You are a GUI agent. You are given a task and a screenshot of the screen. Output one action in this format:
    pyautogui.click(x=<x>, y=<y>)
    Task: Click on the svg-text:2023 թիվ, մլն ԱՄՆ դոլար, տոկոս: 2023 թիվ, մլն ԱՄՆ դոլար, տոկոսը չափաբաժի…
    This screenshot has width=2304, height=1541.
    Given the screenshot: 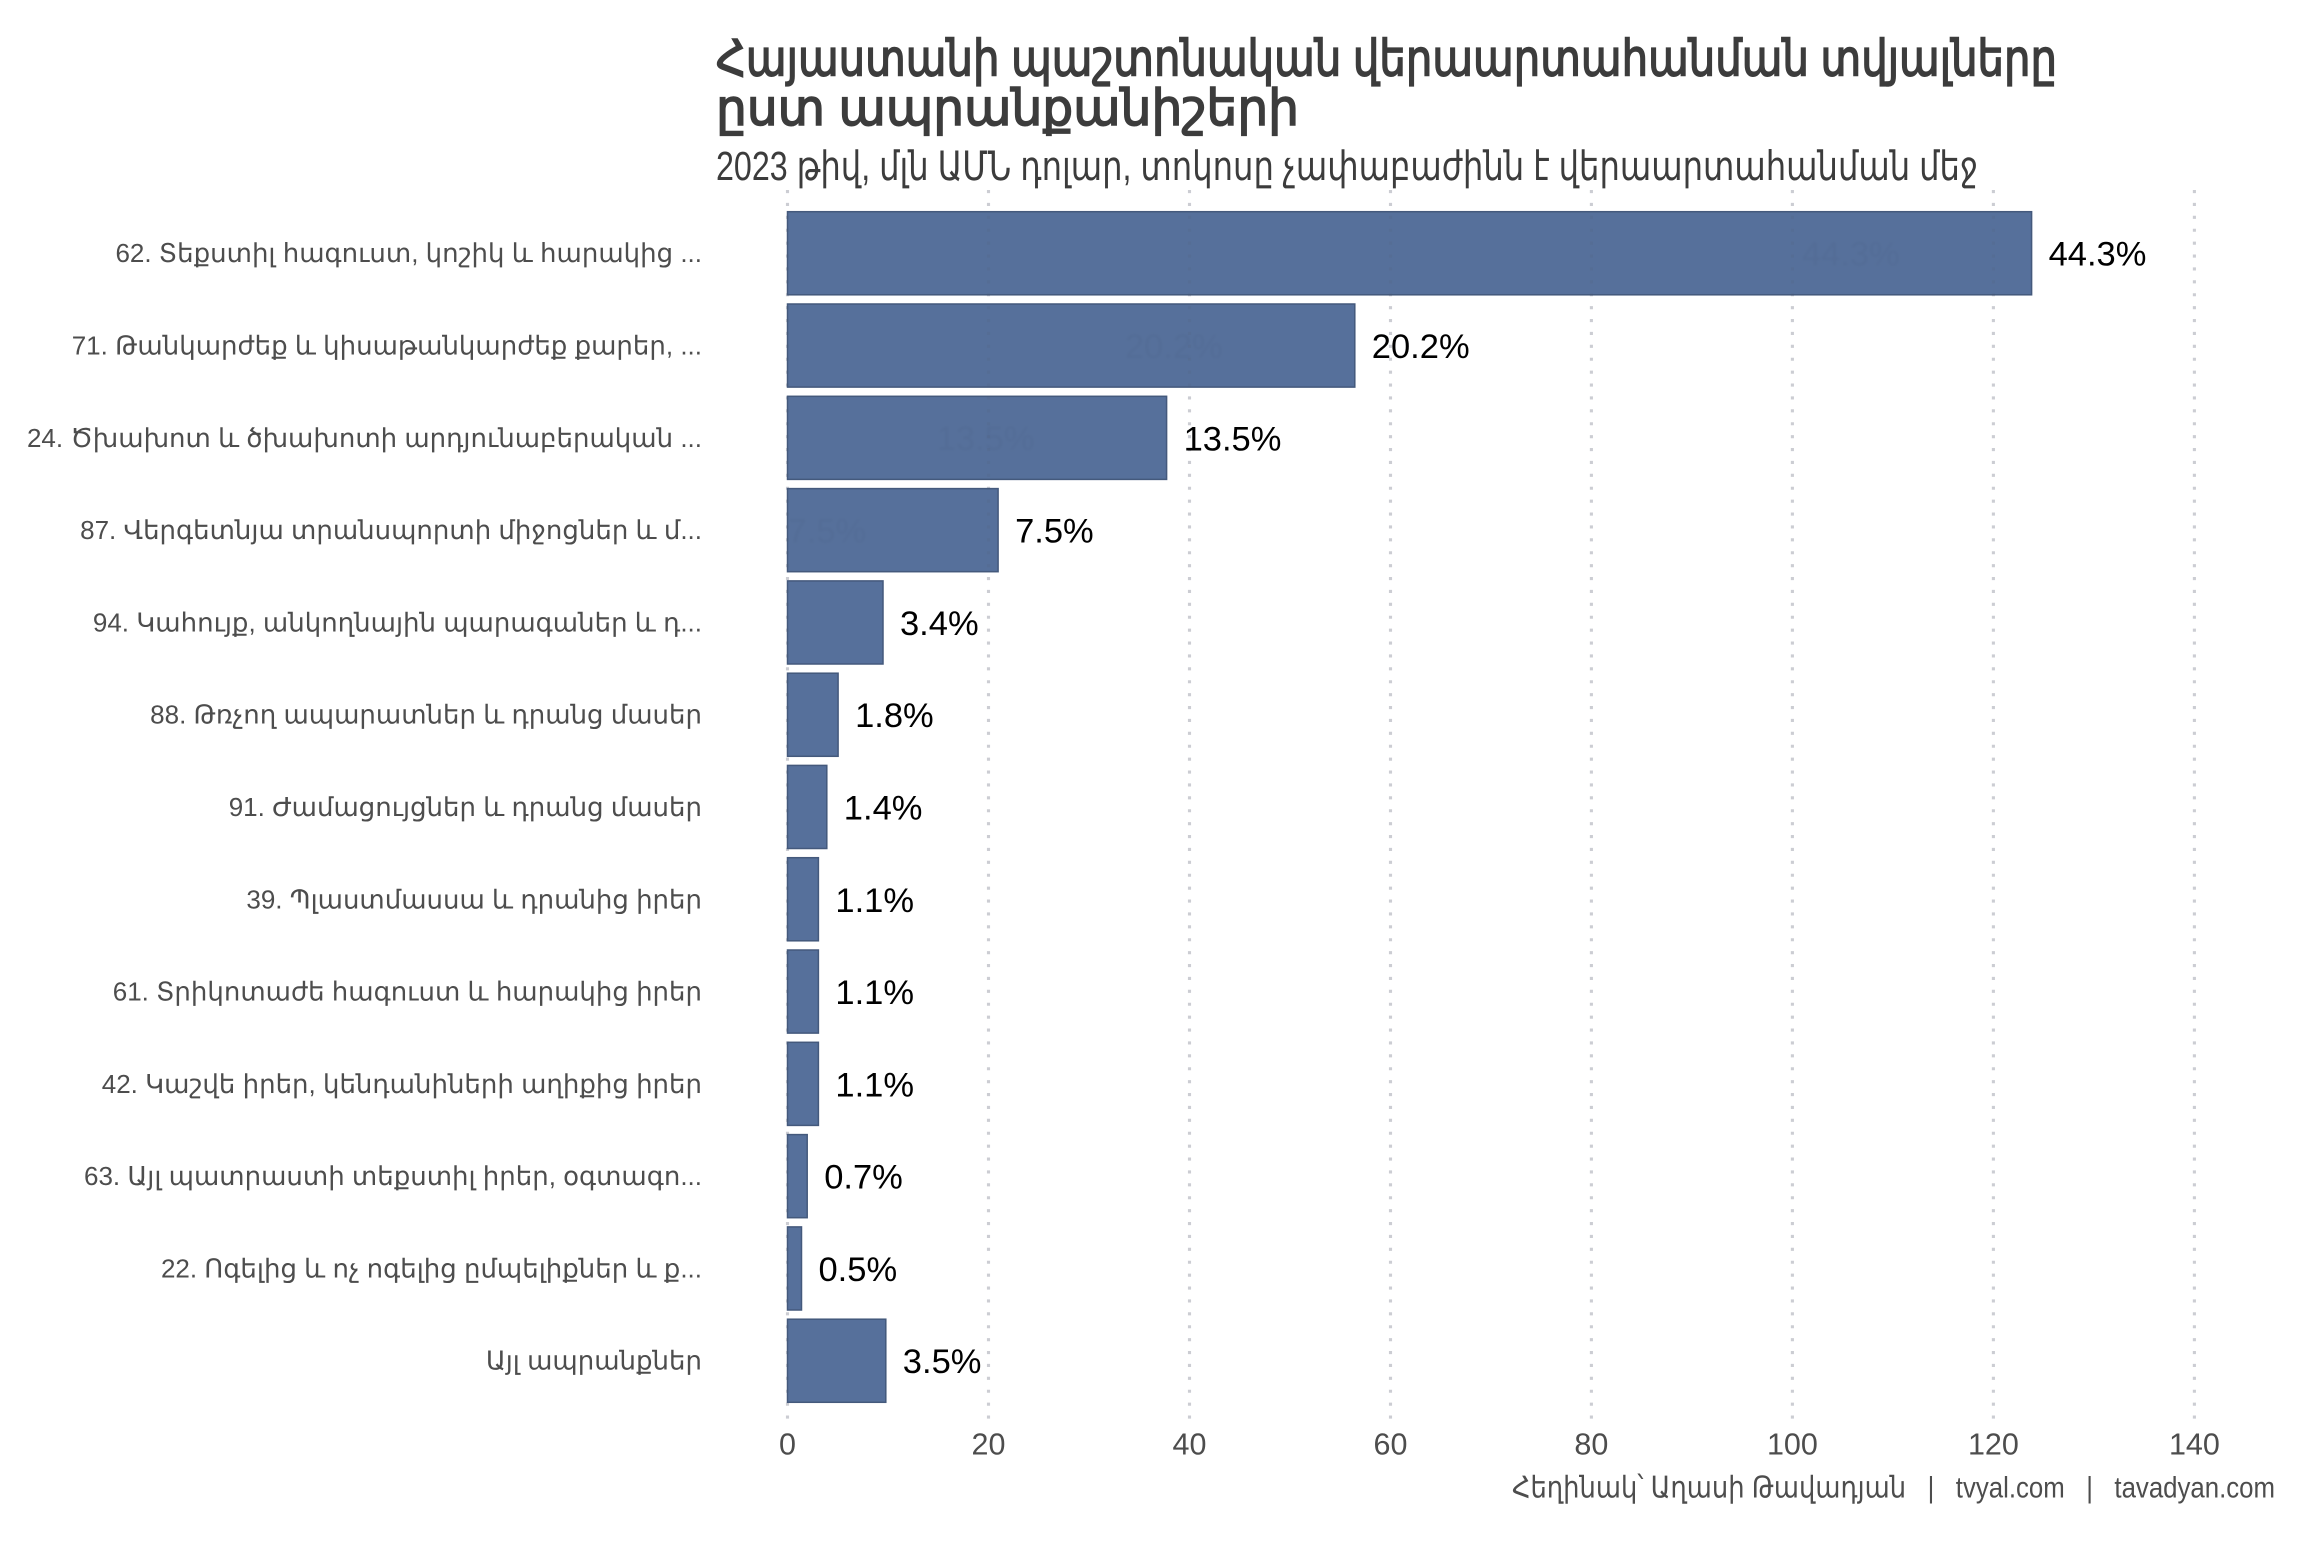 What is the action you would take?
    pyautogui.click(x=1347, y=166)
    